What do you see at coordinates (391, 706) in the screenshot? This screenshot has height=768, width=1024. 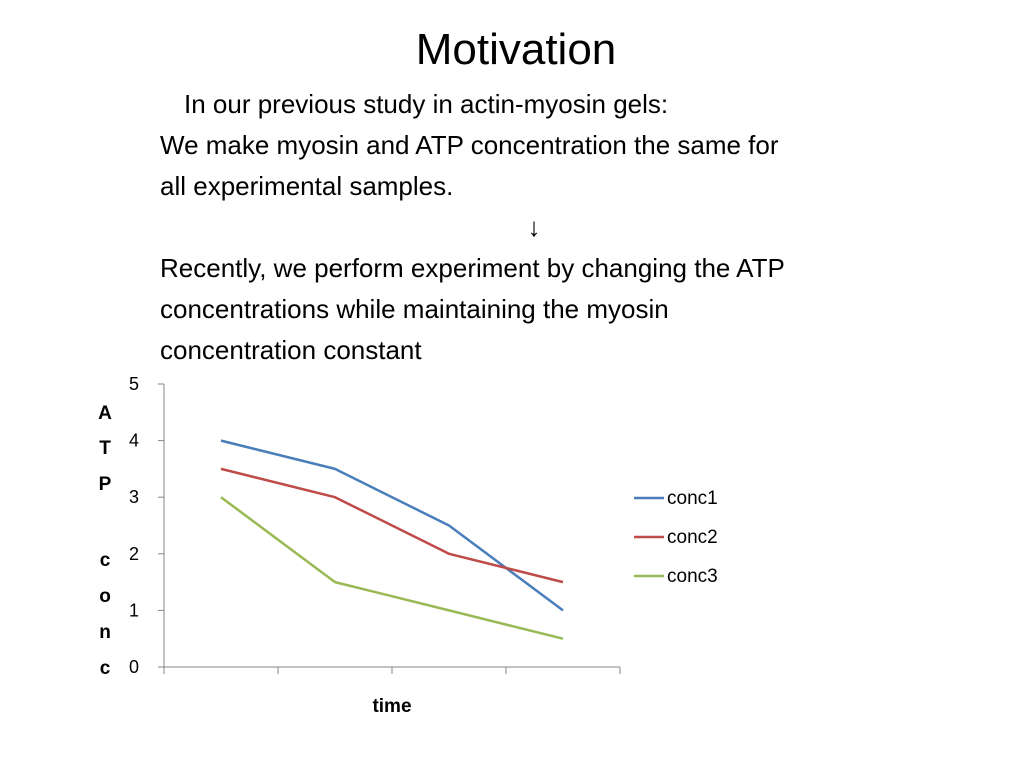 I see `x-axis-label: time` at bounding box center [391, 706].